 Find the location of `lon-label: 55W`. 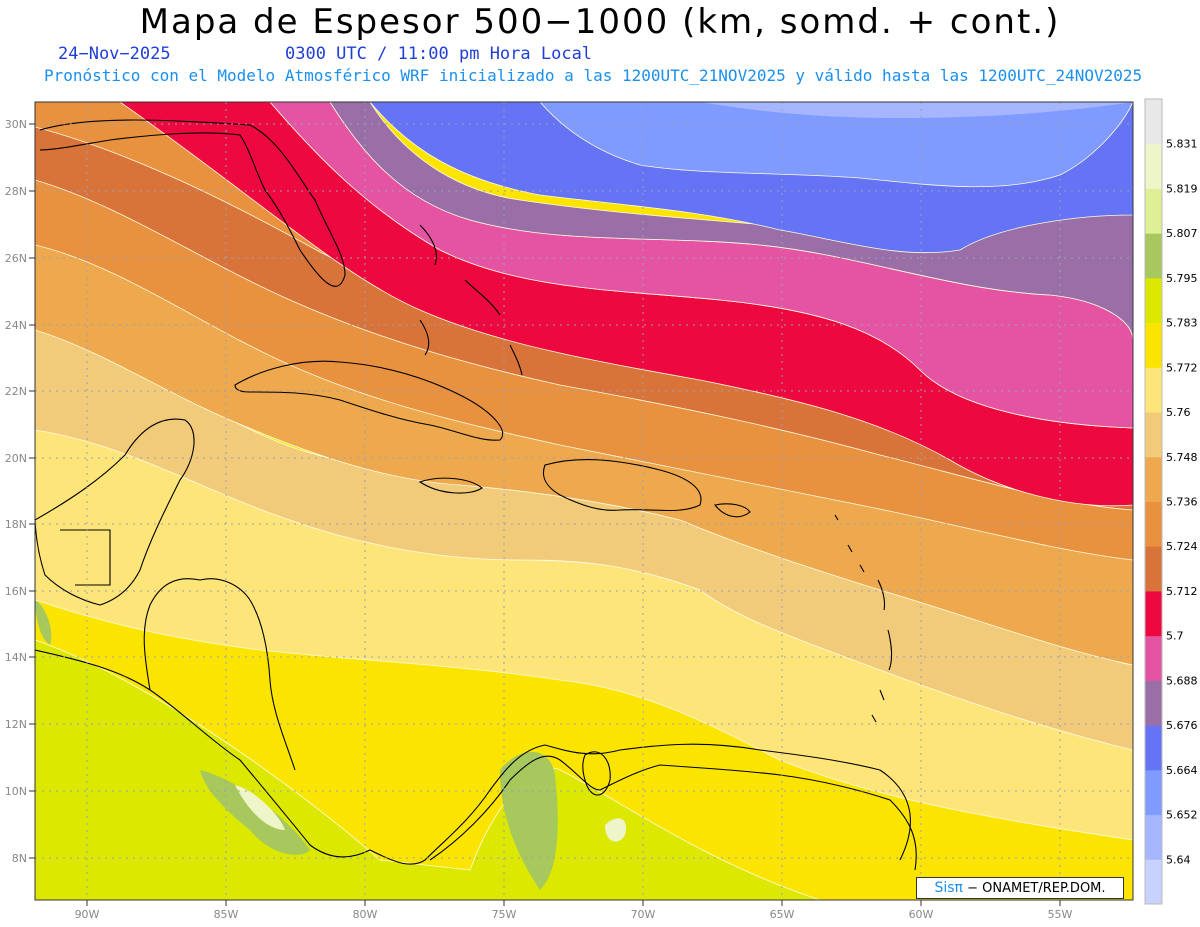

lon-label: 55W is located at coordinates (1060, 914).